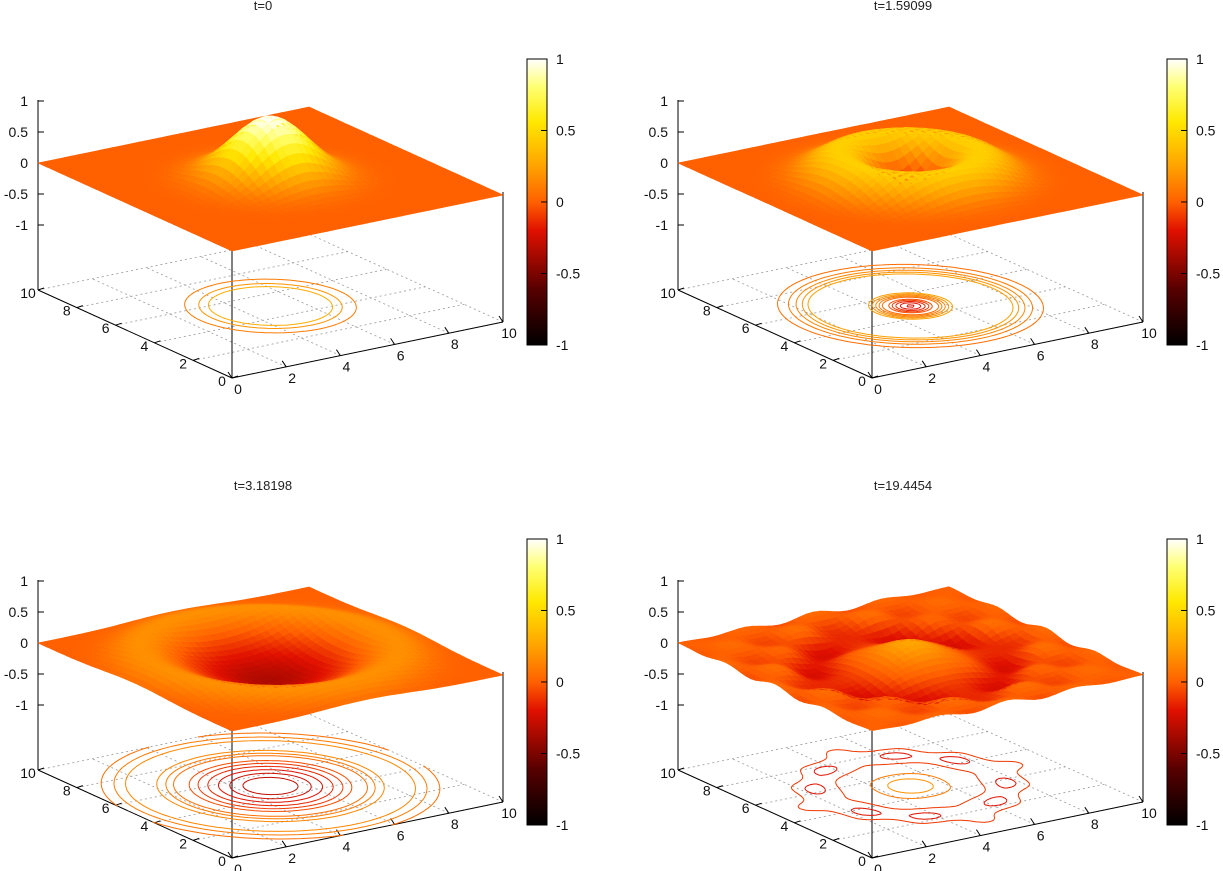  What do you see at coordinates (263, 6) in the screenshot?
I see `chart-title: t=0` at bounding box center [263, 6].